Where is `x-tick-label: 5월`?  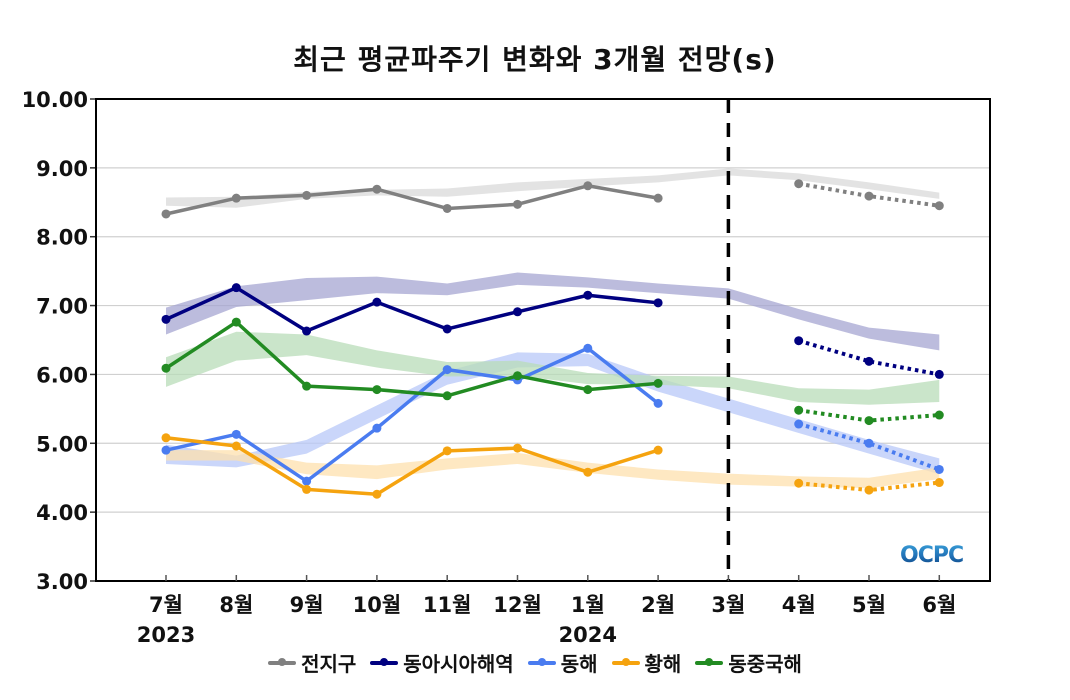 x-tick-label: 5월 is located at coordinates (869, 605).